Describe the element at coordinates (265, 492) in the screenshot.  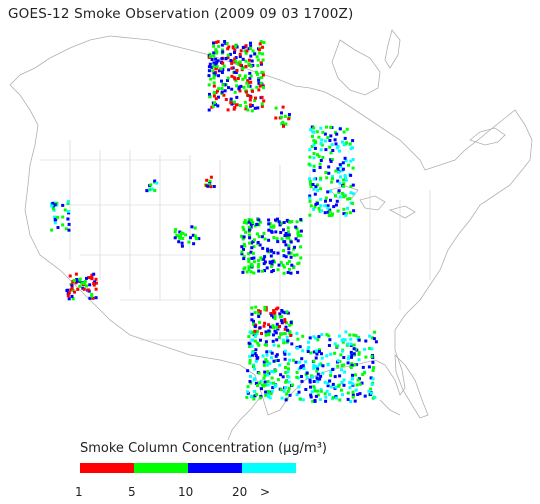
I see `legend-tick-max: >` at that location.